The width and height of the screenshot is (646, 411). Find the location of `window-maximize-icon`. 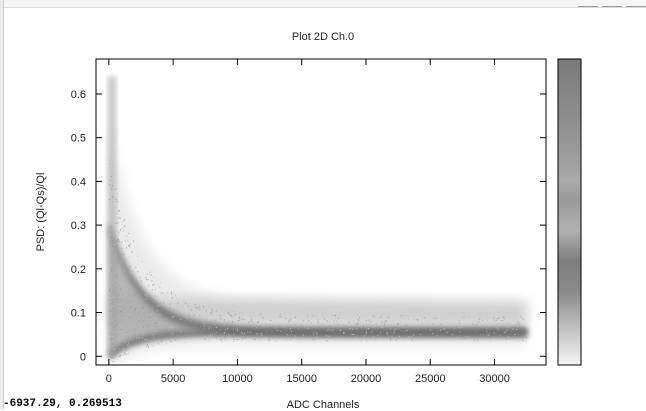

window-maximize-icon is located at coordinates (612, 3).